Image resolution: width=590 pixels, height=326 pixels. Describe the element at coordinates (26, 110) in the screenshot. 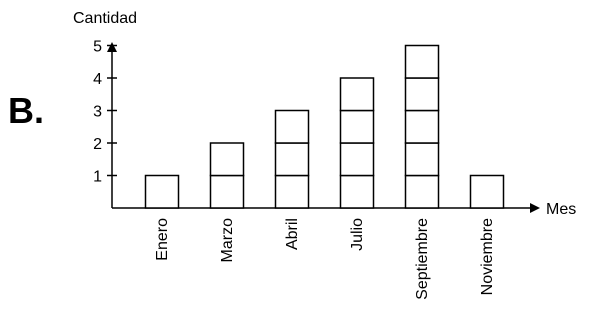

I see `option-label: B.` at that location.